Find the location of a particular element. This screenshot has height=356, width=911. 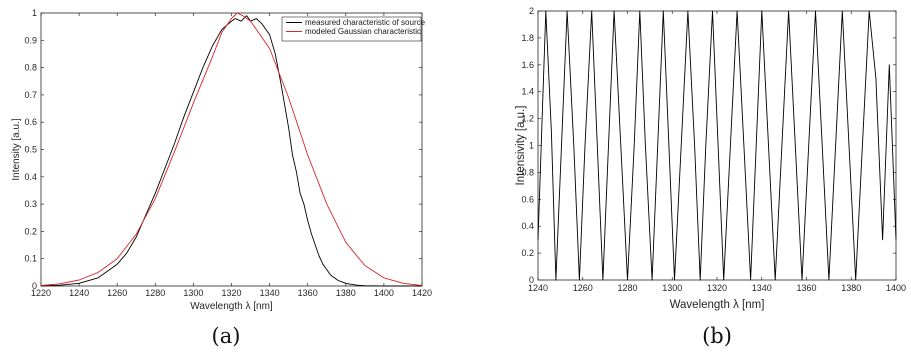

y-axis-label: Intensivity [a.u.] is located at coordinates (521, 146).